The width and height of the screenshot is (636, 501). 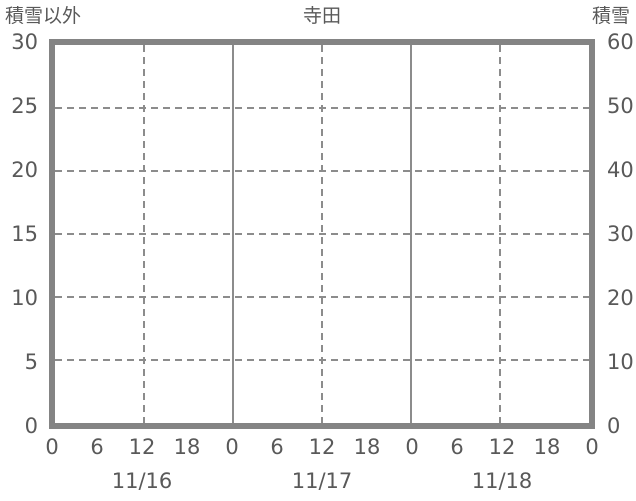 What do you see at coordinates (43, 16) in the screenshot?
I see `left-axis-title: 積雪以外` at bounding box center [43, 16].